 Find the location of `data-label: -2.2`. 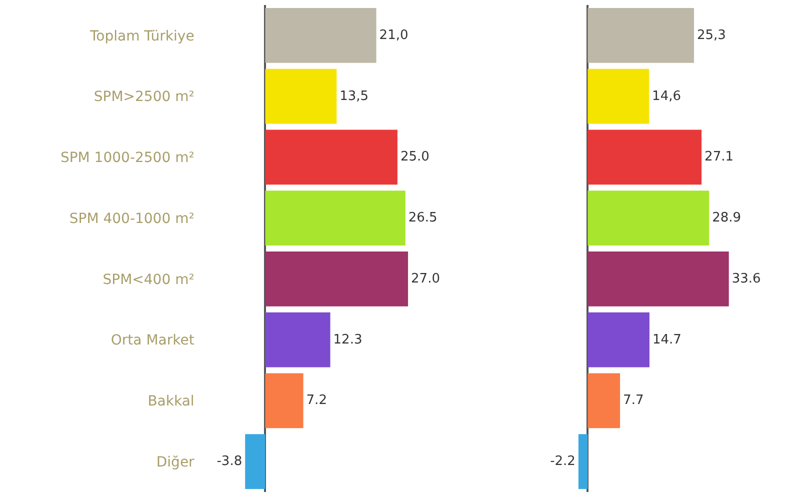

data-label: -2.2 is located at coordinates (563, 462).